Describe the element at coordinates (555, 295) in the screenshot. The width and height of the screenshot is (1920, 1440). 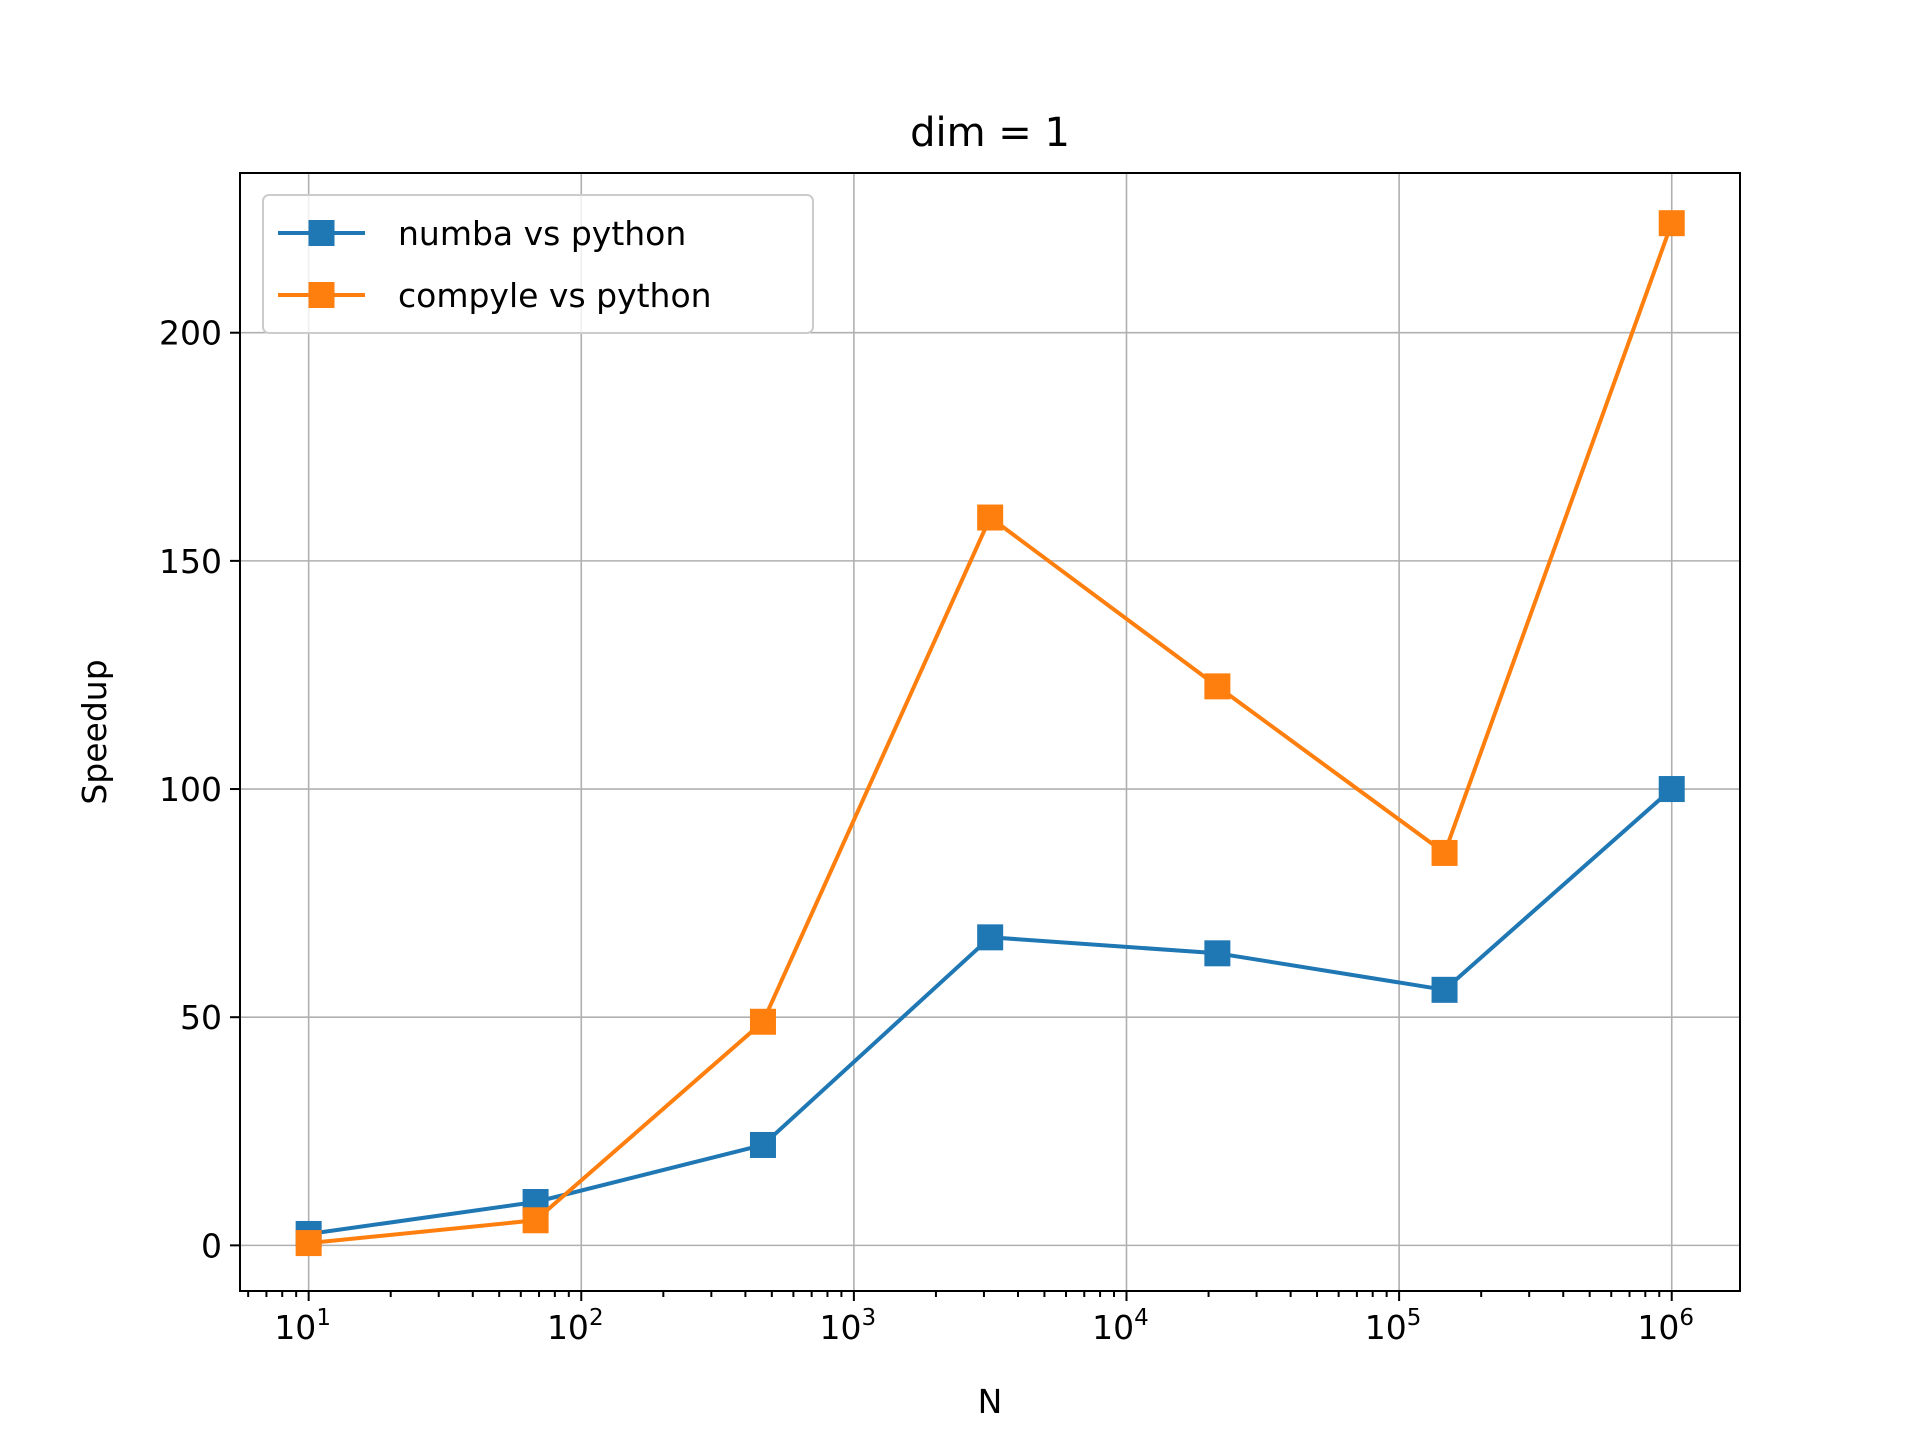
I see `legend-label: compyle vs python` at that location.